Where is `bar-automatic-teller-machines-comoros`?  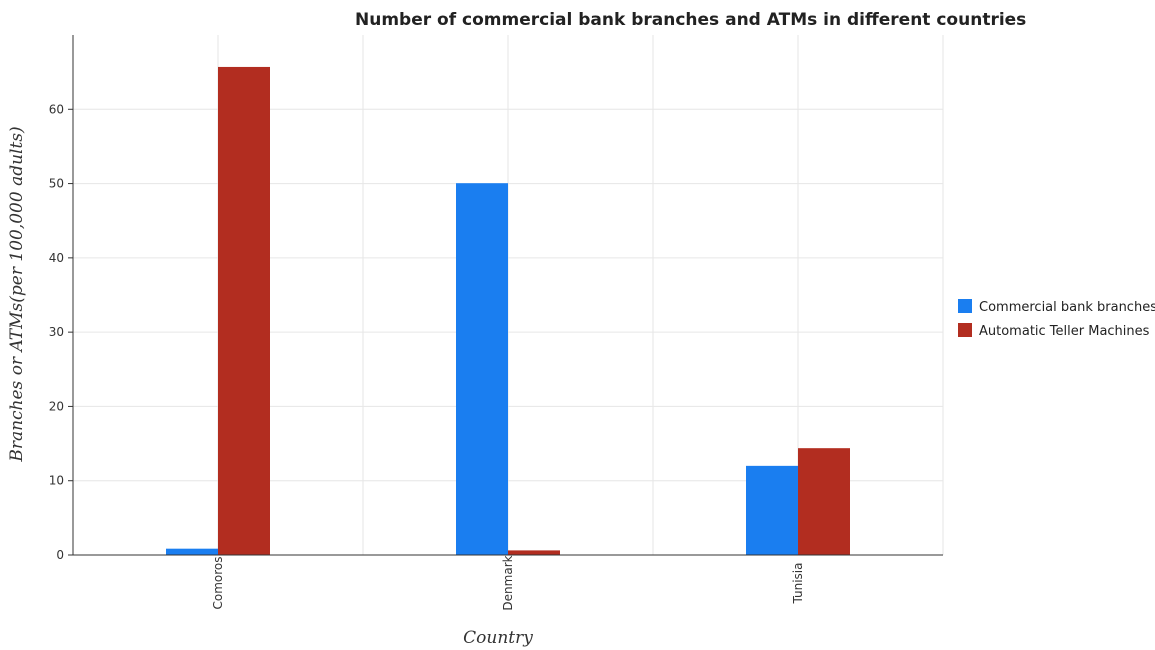
bar-automatic-teller-machines-comoros is located at coordinates (244, 310).